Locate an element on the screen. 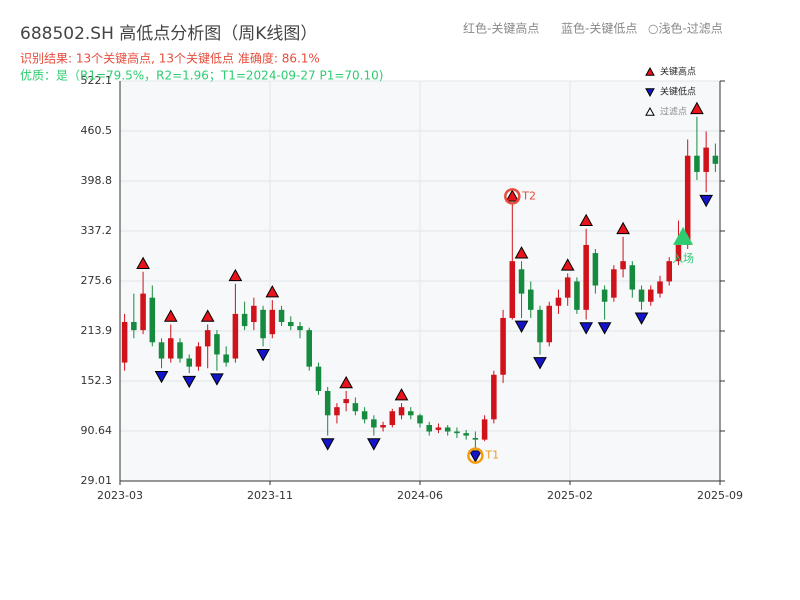 The height and width of the screenshot is (600, 800). x-tick-label: 2025-02 is located at coordinates (570, 495).